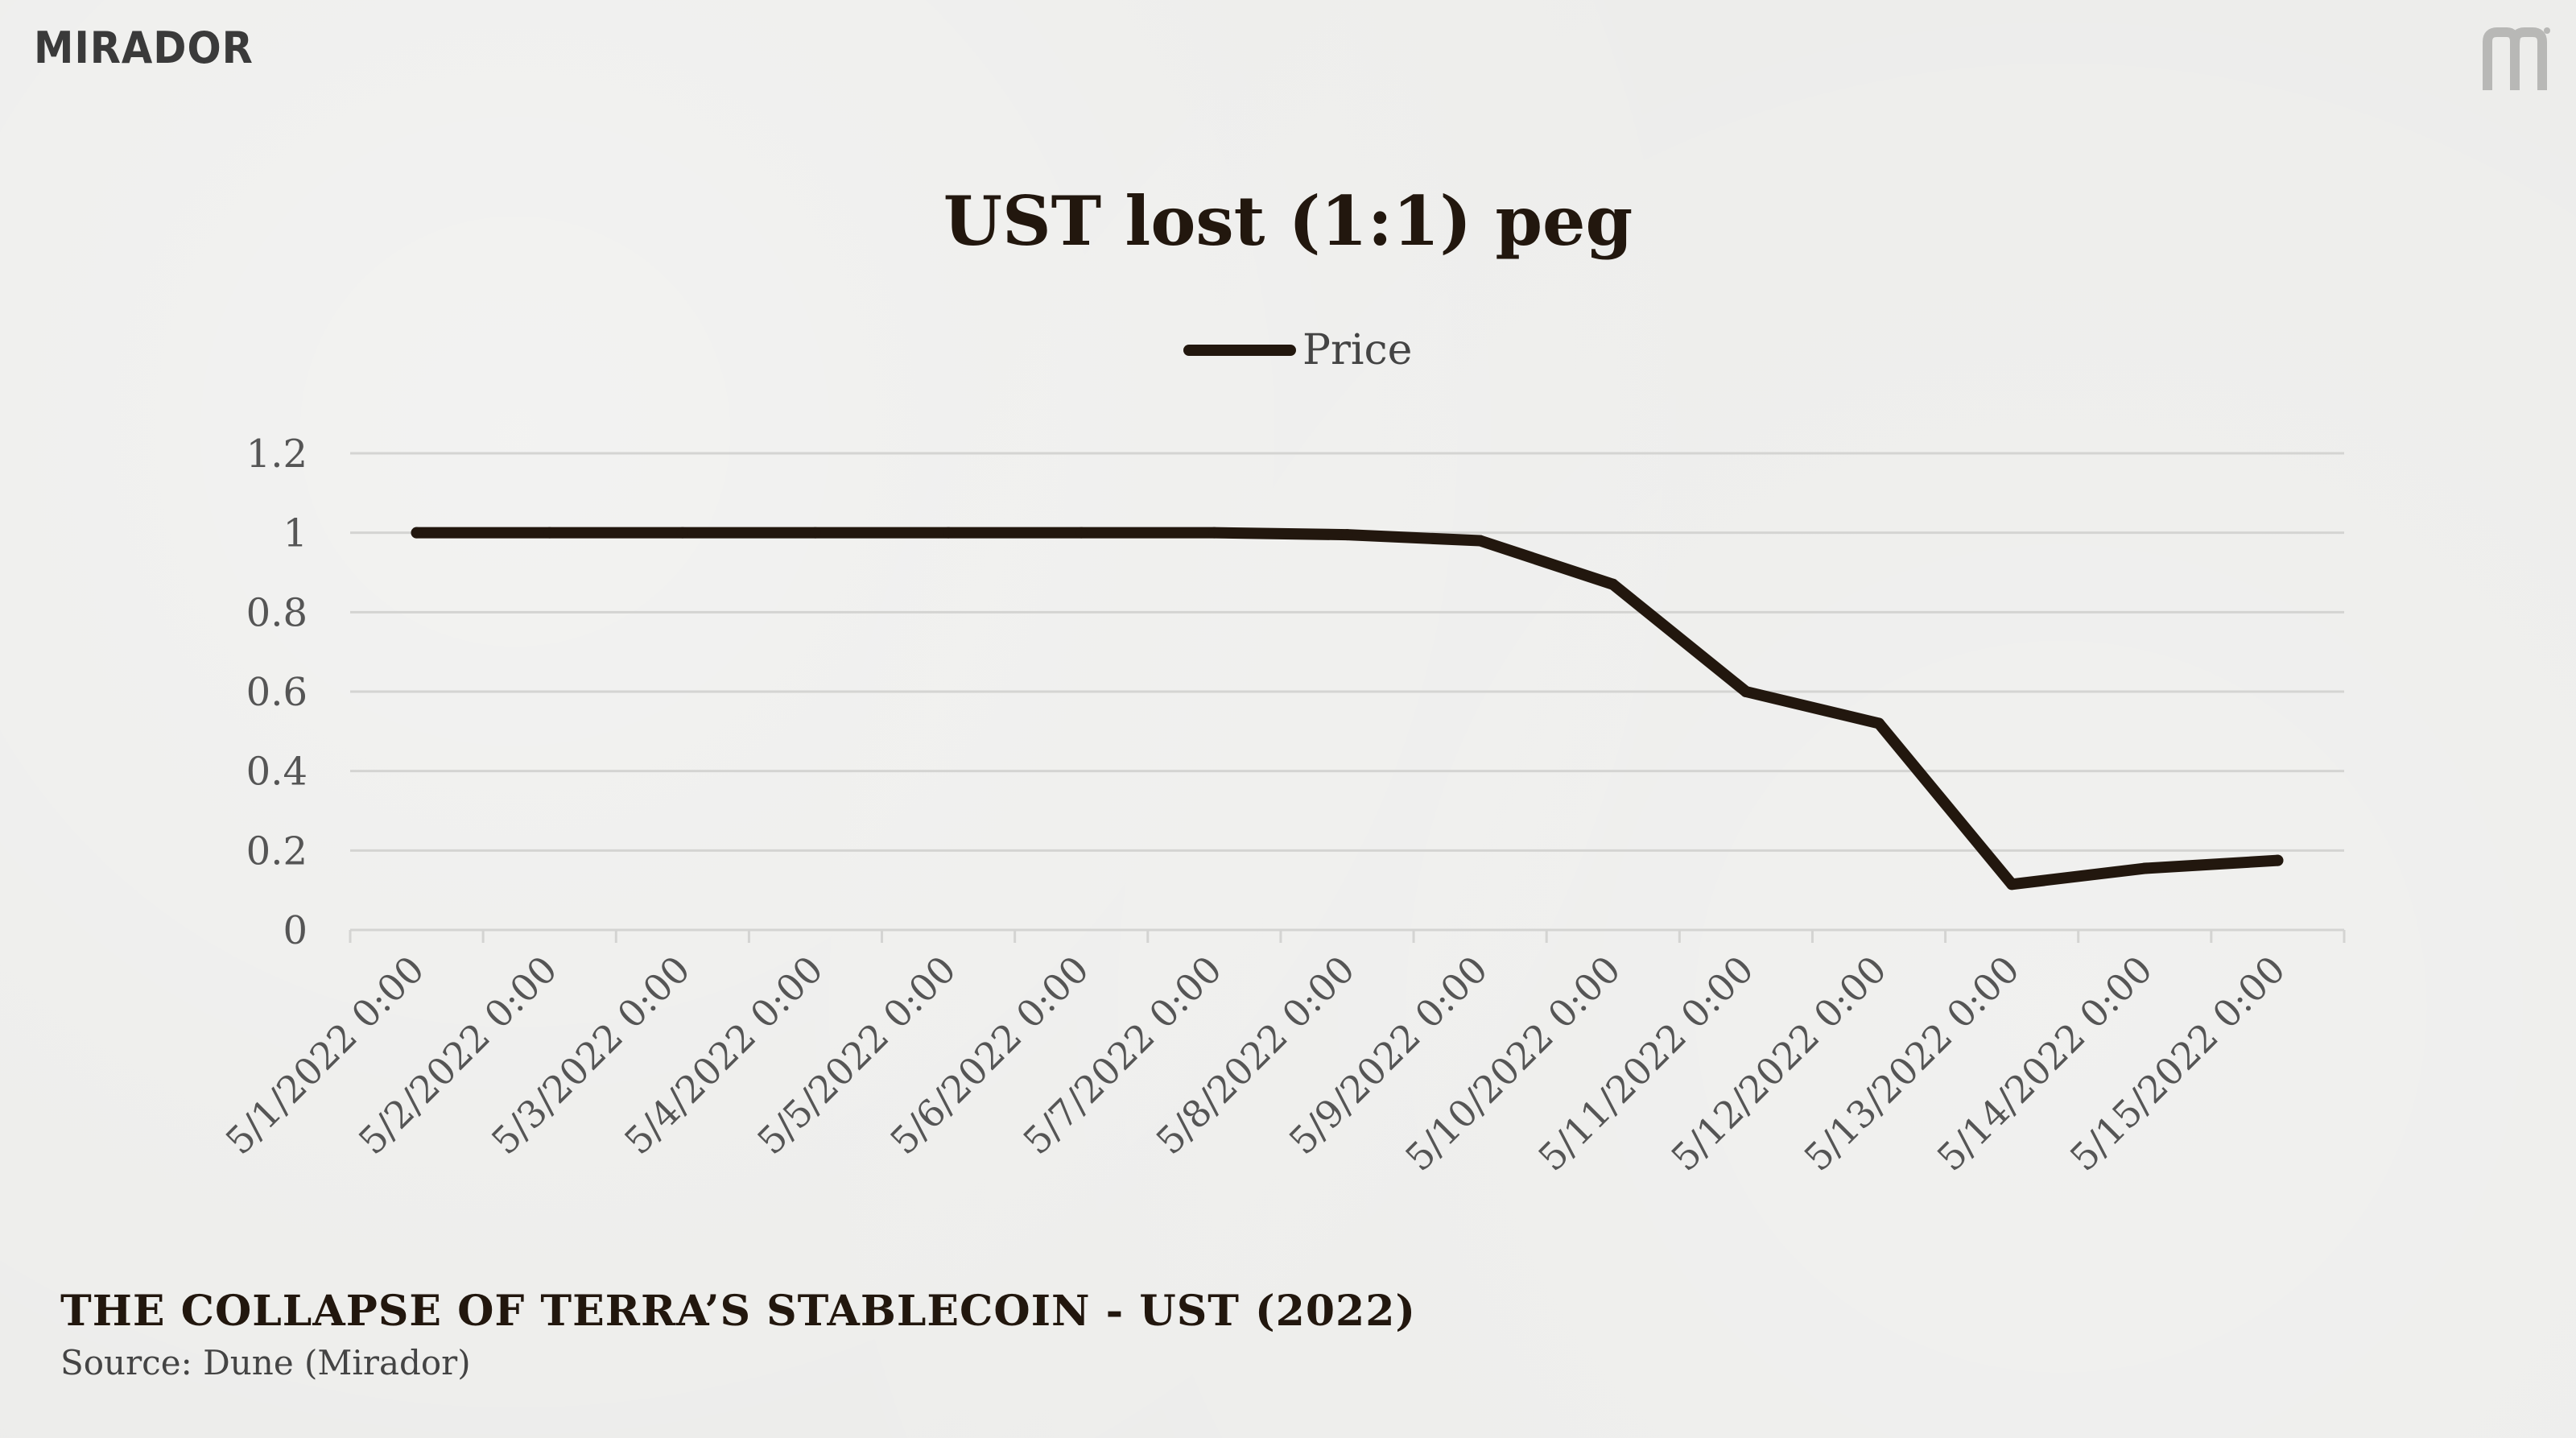 Image resolution: width=2576 pixels, height=1438 pixels. I want to click on y-tick-label: 0.4, so click(277, 772).